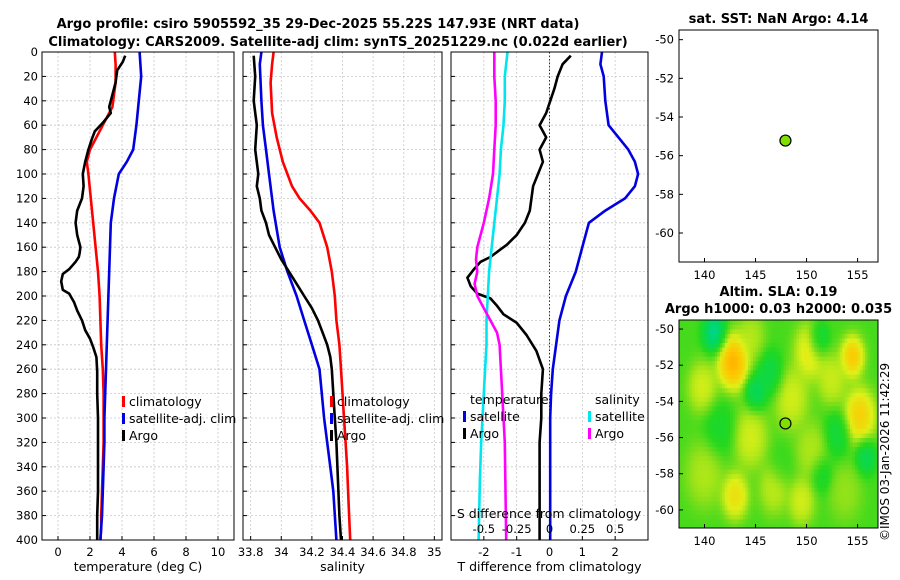 The image size is (900, 580). What do you see at coordinates (785, 140) in the screenshot?
I see `argo-position-marker` at bounding box center [785, 140].